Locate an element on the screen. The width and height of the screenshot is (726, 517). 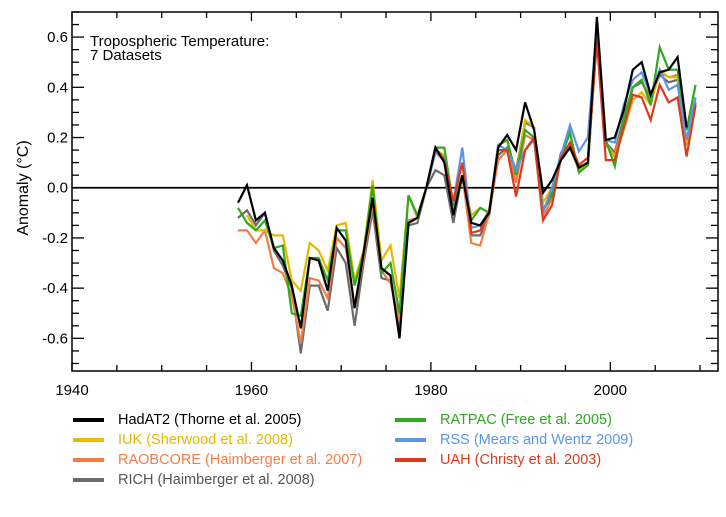
x-tick-label: 1980 is located at coordinates (430, 390).